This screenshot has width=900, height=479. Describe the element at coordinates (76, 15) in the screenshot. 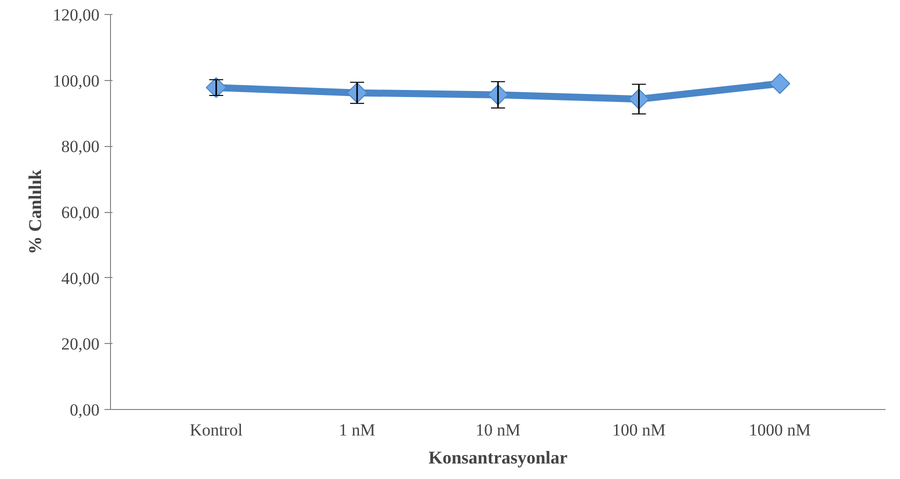

I see `y-tick-label: 120,00` at that location.